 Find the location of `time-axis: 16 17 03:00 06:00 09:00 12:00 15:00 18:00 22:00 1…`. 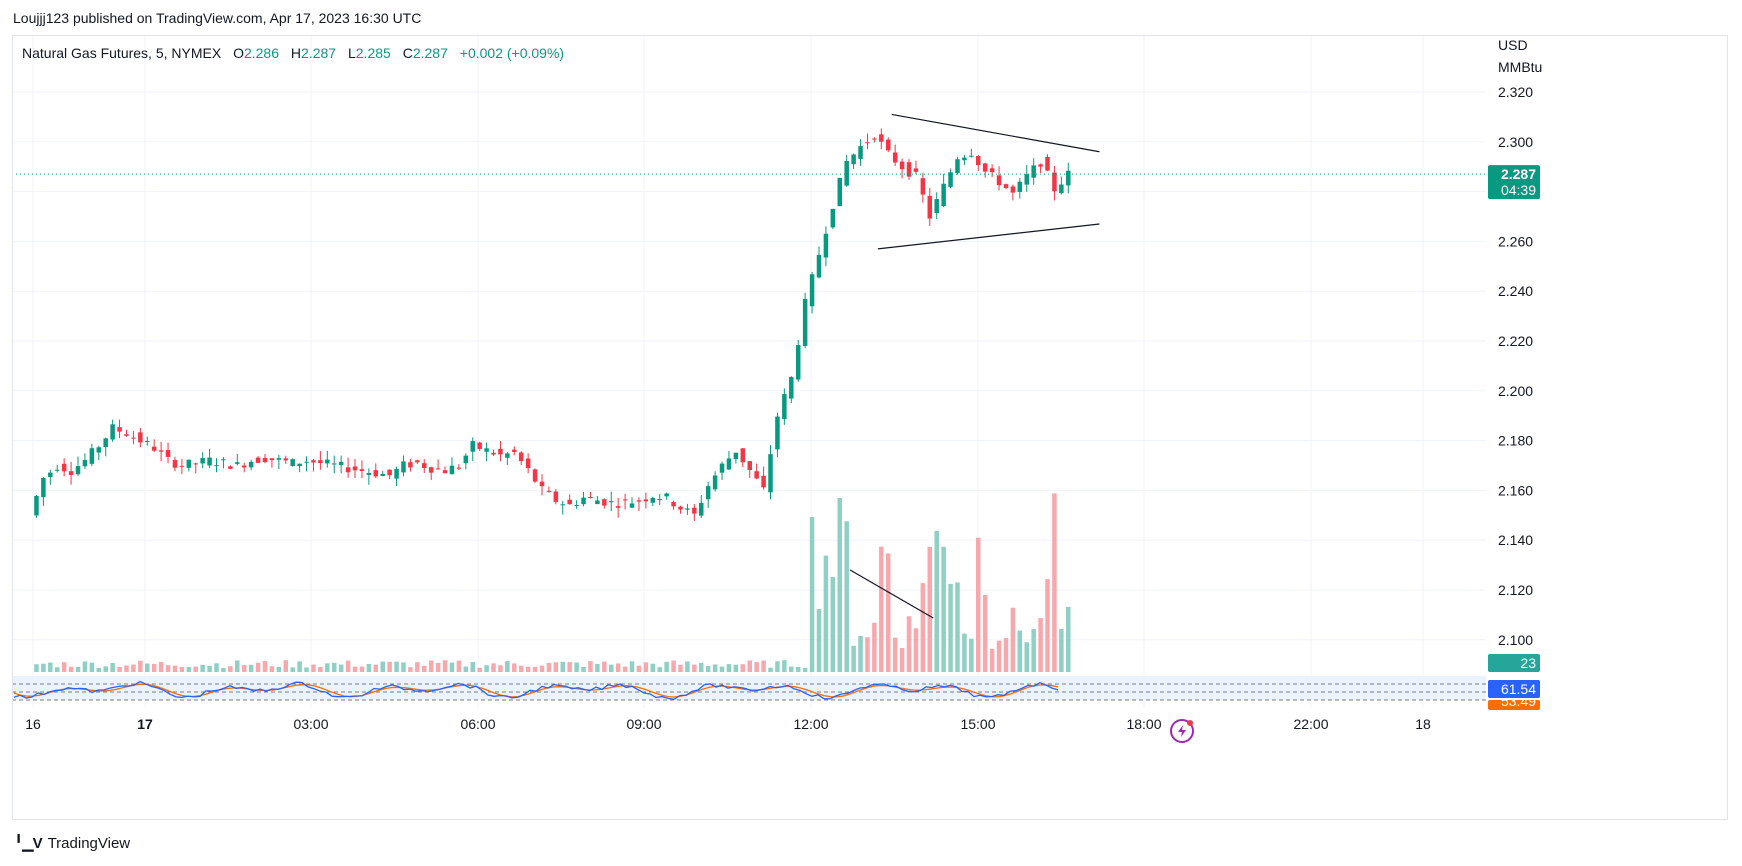

time-axis: 16 17 03:00 06:00 09:00 12:00 15:00 18:00 22:00 1… is located at coordinates (728, 724).